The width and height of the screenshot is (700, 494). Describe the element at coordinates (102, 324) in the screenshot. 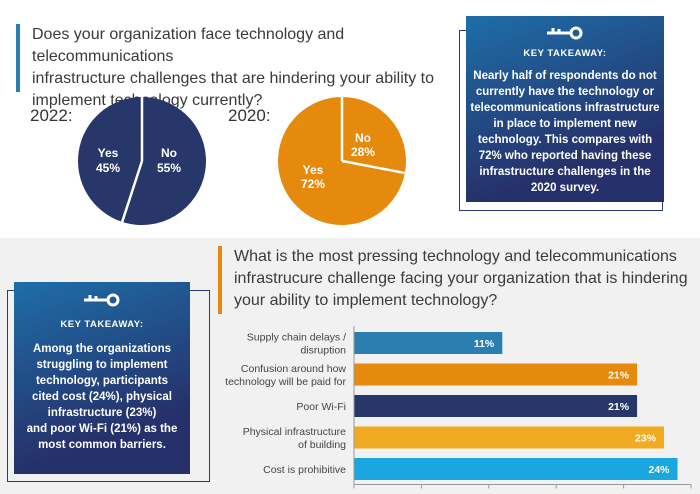

I see `key-takeaway-2-title: KEY TAKEAWAY:` at that location.